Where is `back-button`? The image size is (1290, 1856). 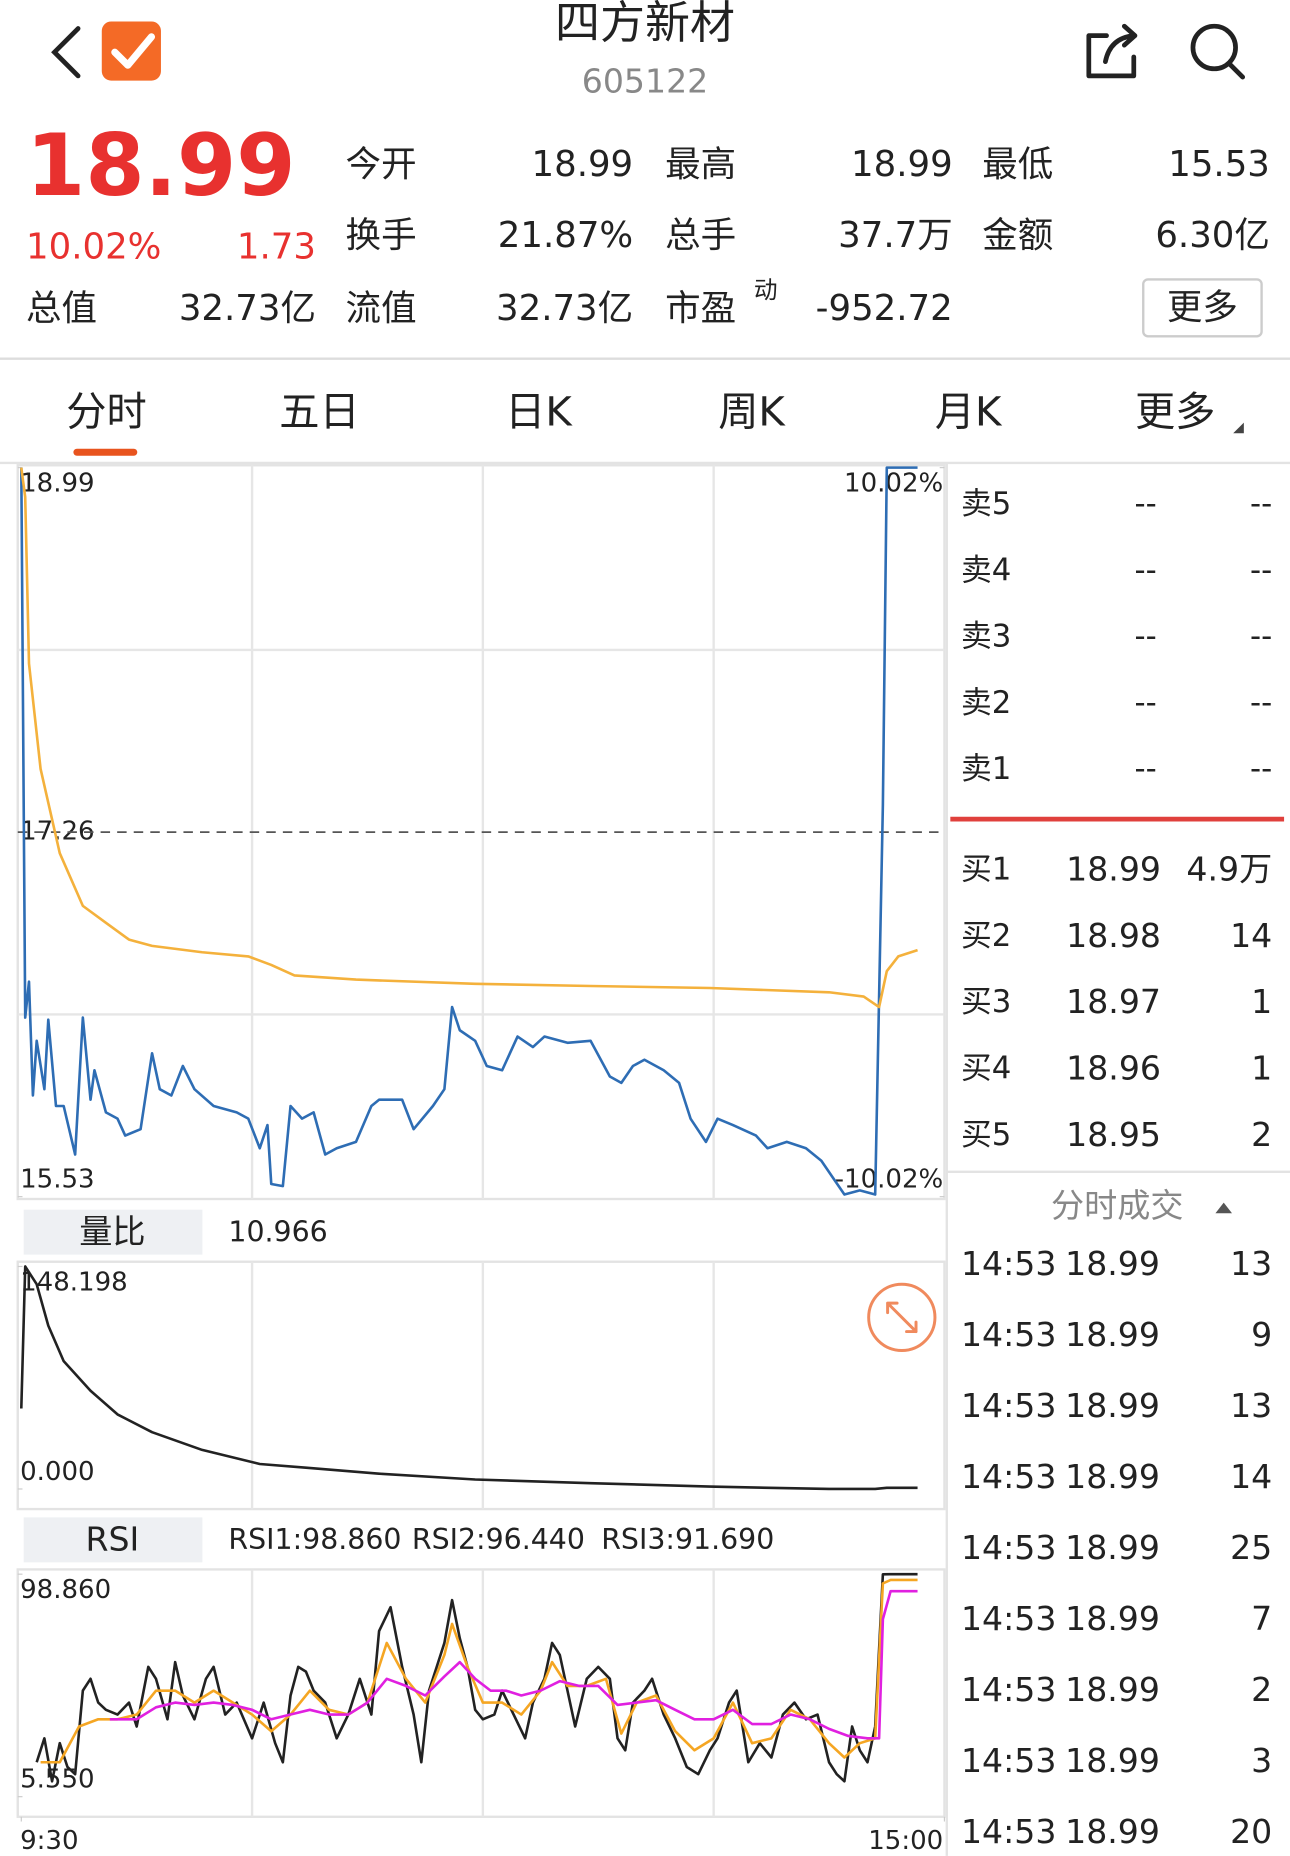
back-button is located at coordinates (66, 52).